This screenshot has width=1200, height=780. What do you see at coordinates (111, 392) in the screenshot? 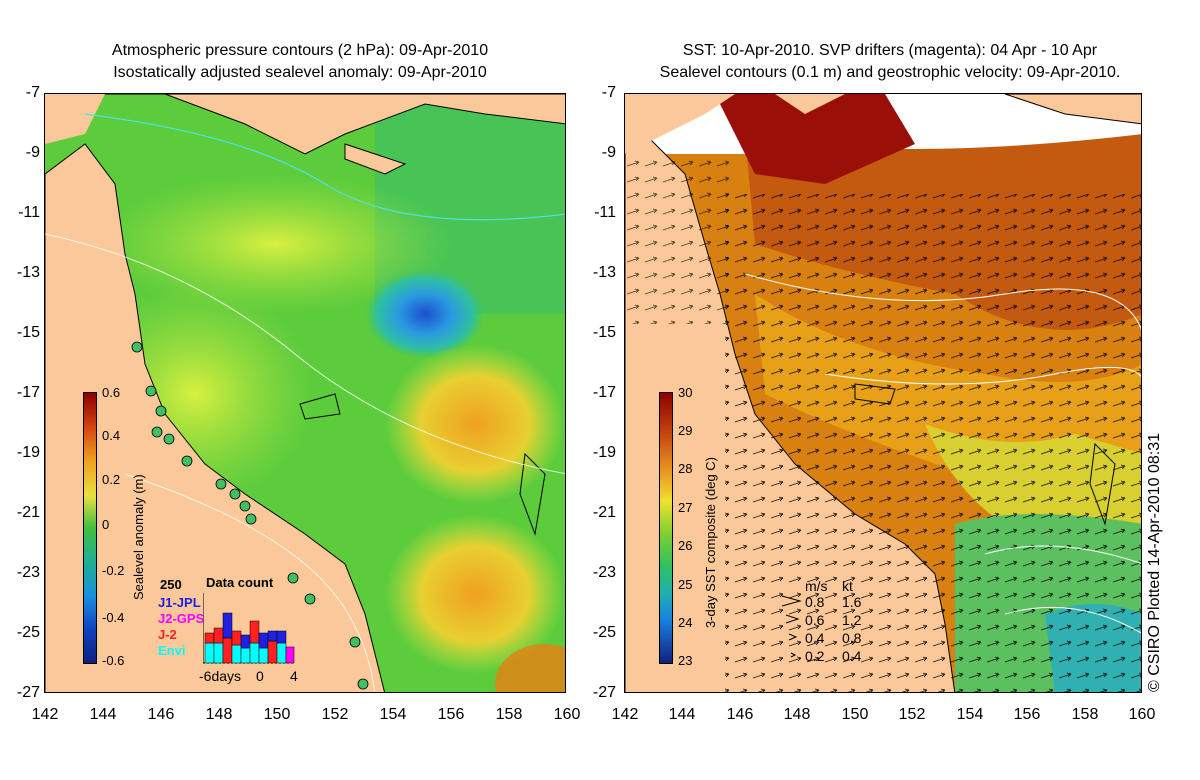
I see `sealevel-colorbar-tick: 0.6` at bounding box center [111, 392].